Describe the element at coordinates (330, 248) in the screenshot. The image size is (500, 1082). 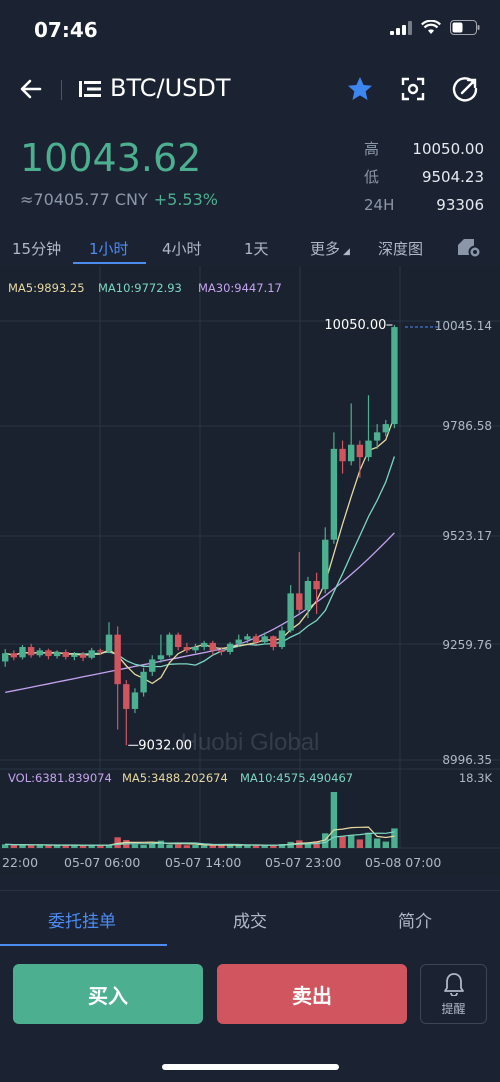
I see `tab-more: 更多 ◢` at that location.